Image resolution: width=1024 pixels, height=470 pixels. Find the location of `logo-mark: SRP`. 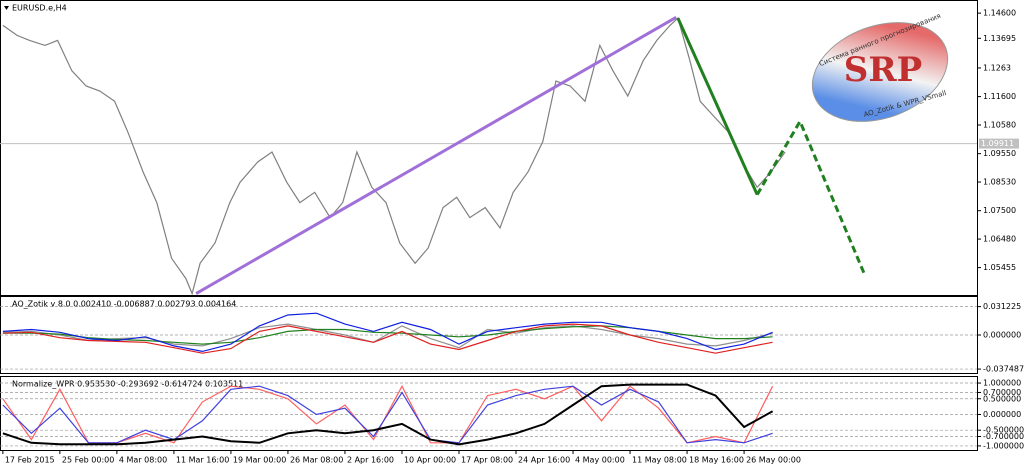

logo-mark: SRP is located at coordinates (883, 70).